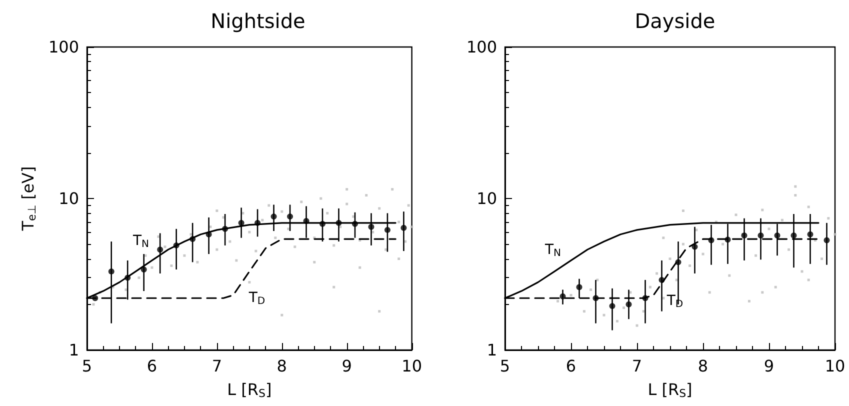 This screenshot has width=849, height=406. What do you see at coordinates (28, 199) in the screenshot?
I see `y-axis-title: Te⊥ [eV]` at bounding box center [28, 199].